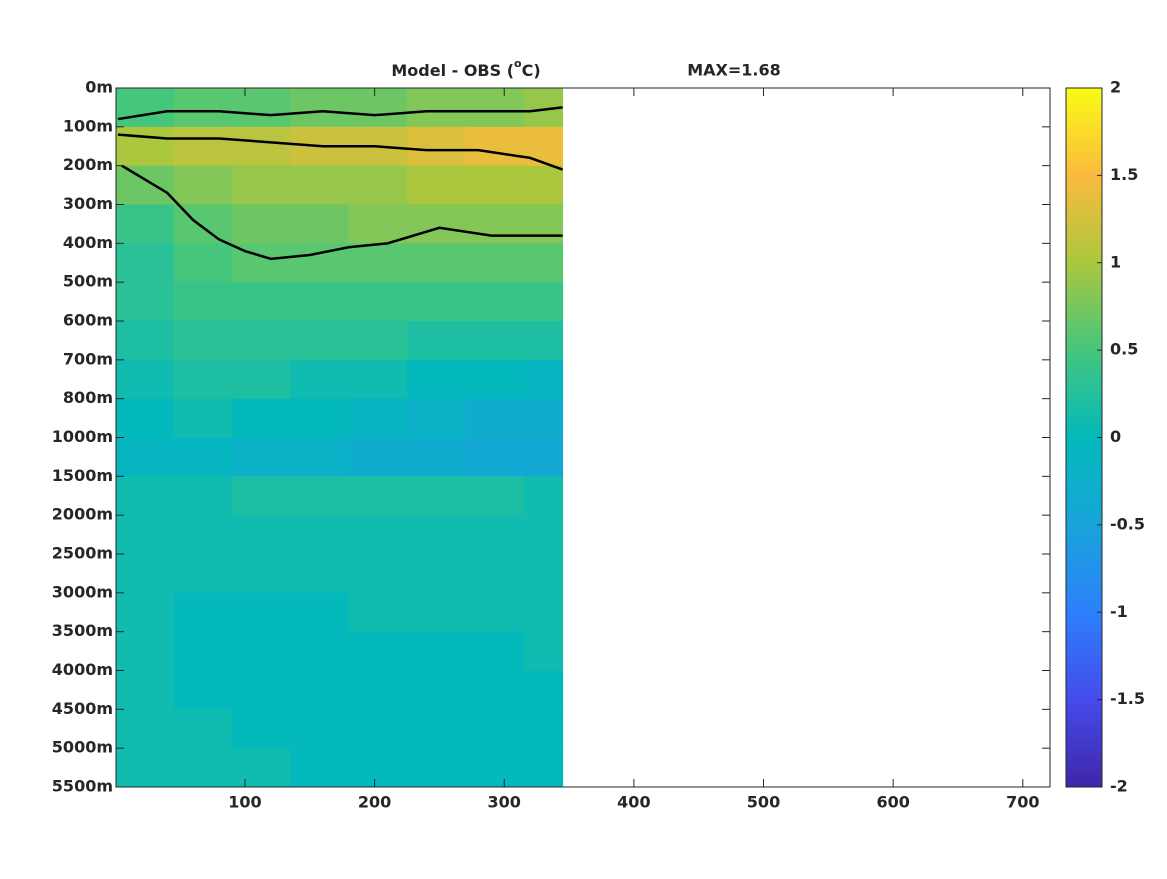 This screenshot has height=879, width=1167. Describe the element at coordinates (82, 475) in the screenshot. I see `y-tick-label: 1500m` at that location.